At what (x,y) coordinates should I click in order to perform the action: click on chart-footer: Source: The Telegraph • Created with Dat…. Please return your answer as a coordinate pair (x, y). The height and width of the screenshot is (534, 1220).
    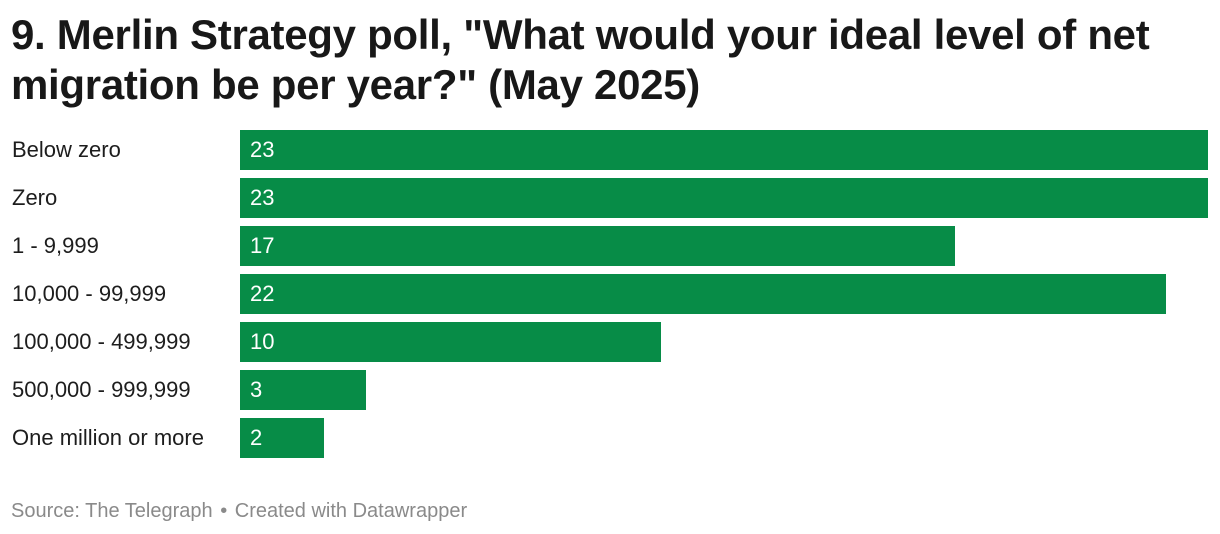
    Looking at the image, I should click on (239, 511).